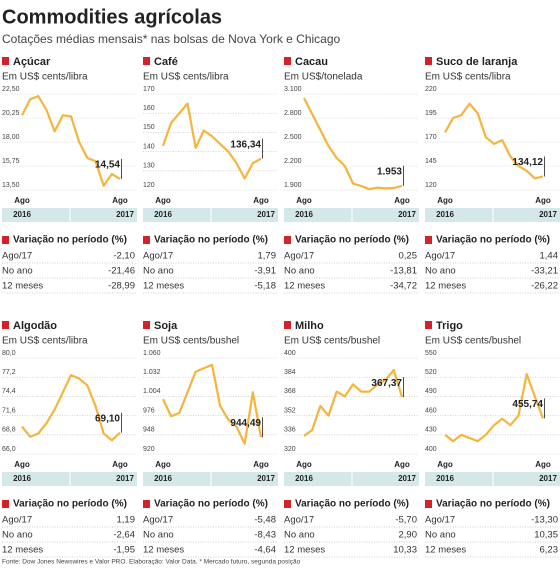 This screenshot has width=560, height=570. I want to click on row-value: 6,23, so click(549, 550).